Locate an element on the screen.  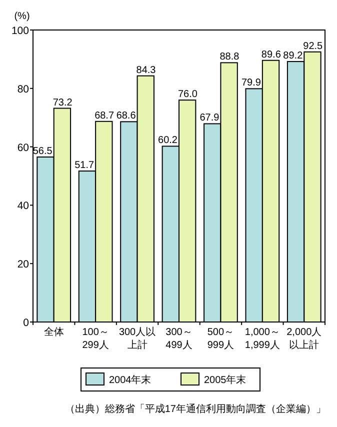
data-label: 73.2 is located at coordinates (62, 102).